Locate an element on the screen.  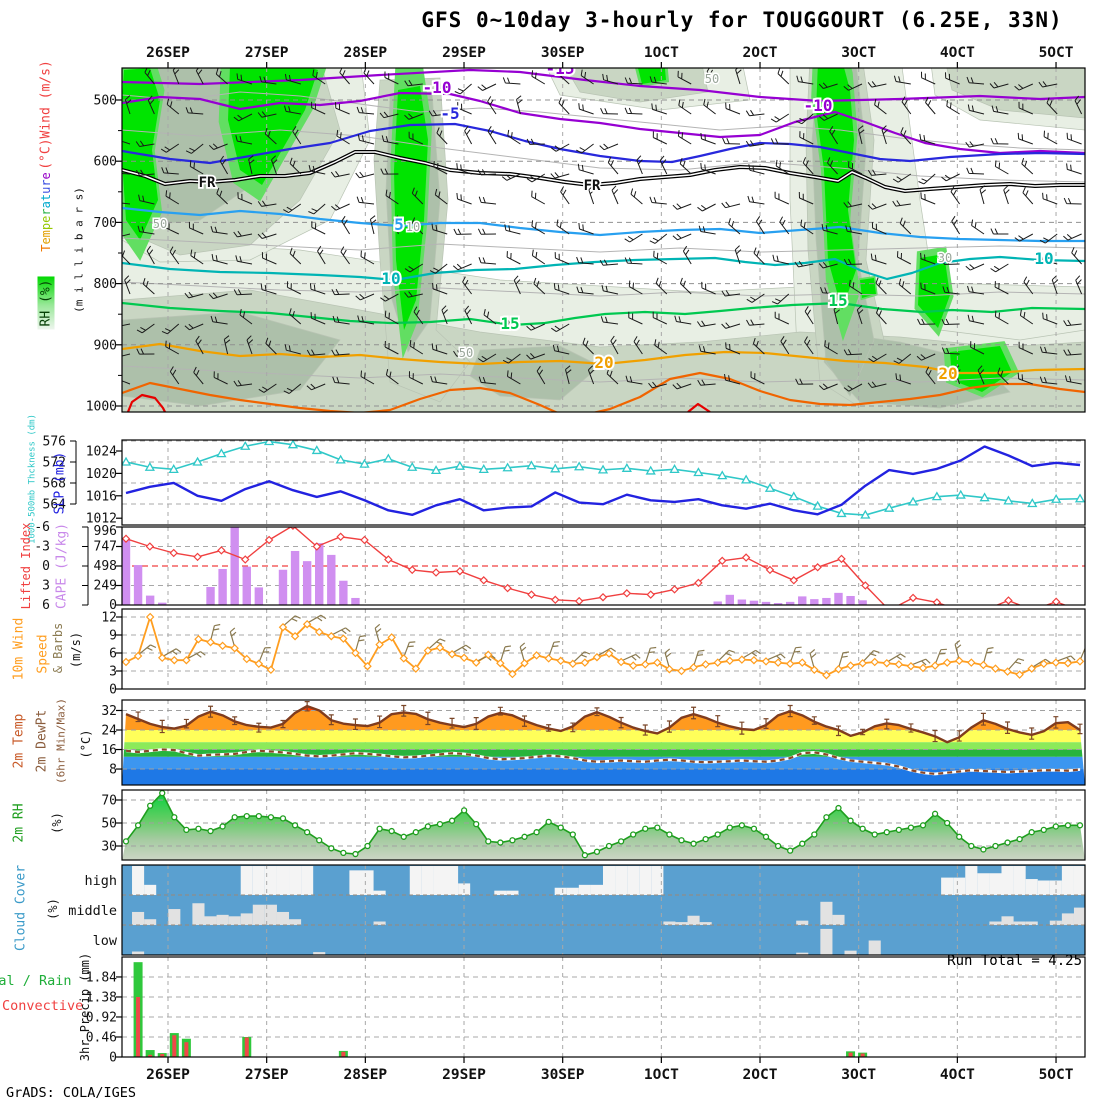
precip-convective-legend: Convective is located at coordinates (43, 1006).